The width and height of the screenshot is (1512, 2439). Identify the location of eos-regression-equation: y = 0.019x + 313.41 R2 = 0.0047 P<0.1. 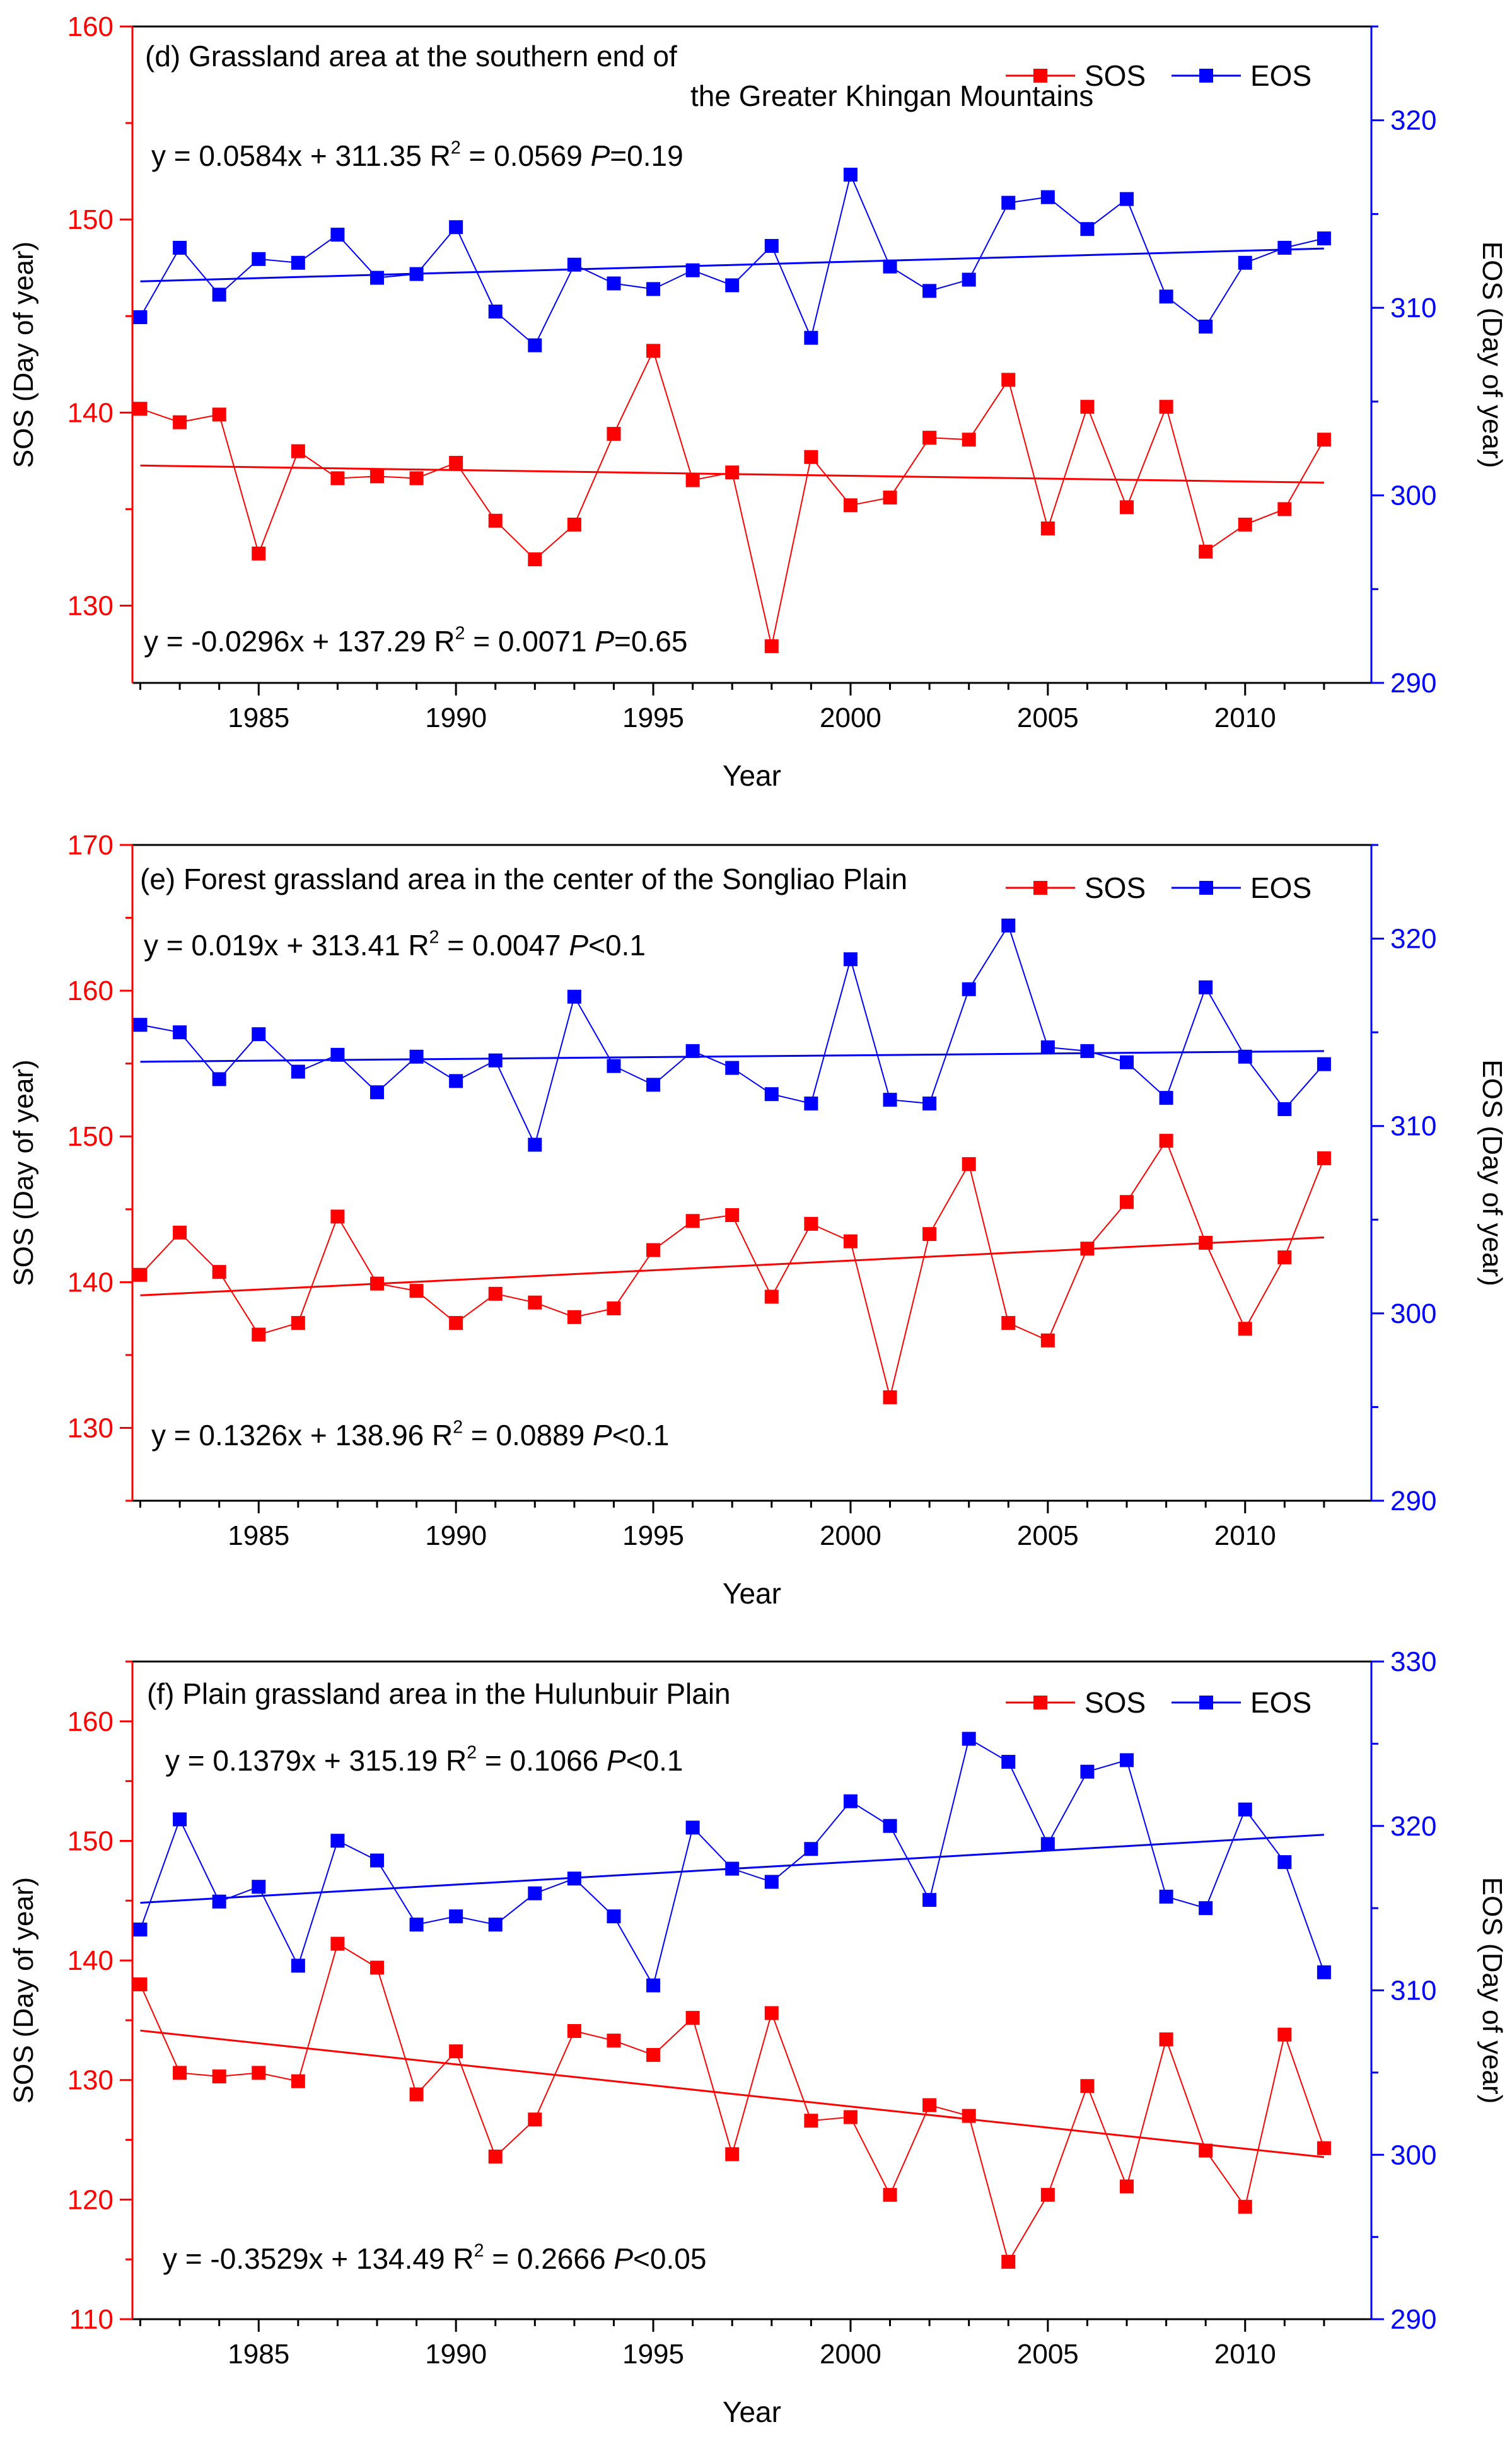
(395, 945).